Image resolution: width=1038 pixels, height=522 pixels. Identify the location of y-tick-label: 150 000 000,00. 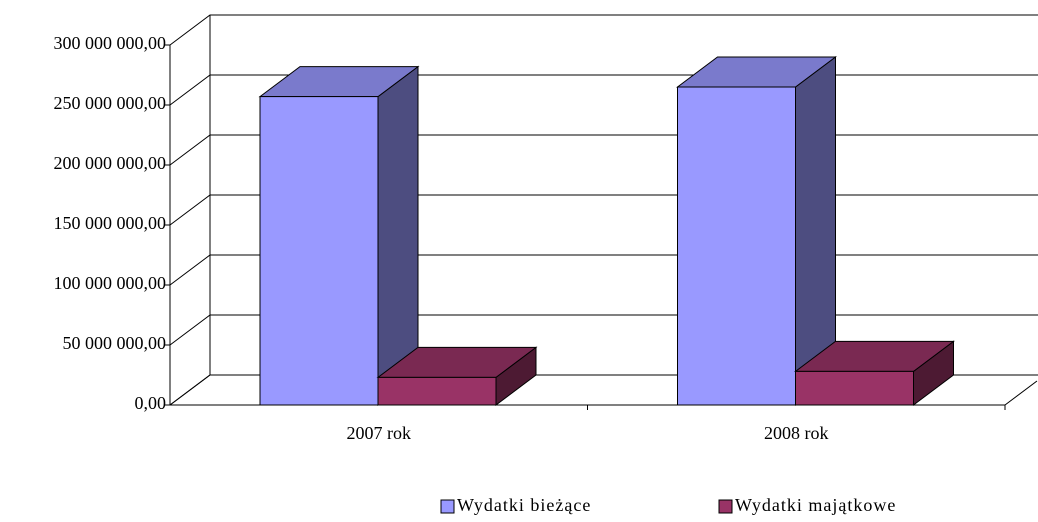
(110, 223).